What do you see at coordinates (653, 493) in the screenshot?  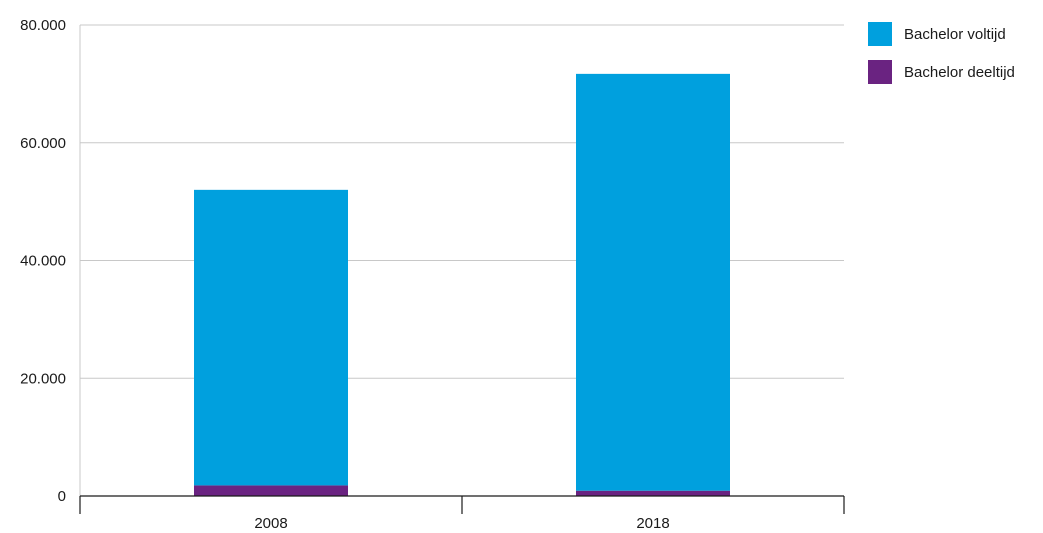 I see `bar-bachelor-deeltijd-2018` at bounding box center [653, 493].